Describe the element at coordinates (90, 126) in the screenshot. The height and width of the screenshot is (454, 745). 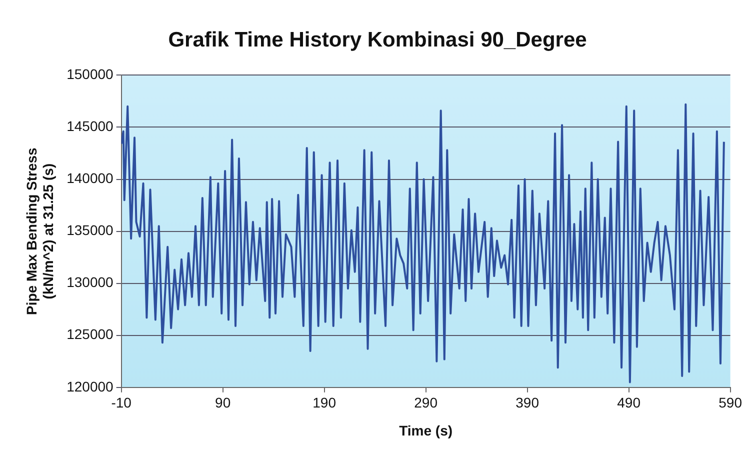
I see `y-tick-label: 145000` at that location.